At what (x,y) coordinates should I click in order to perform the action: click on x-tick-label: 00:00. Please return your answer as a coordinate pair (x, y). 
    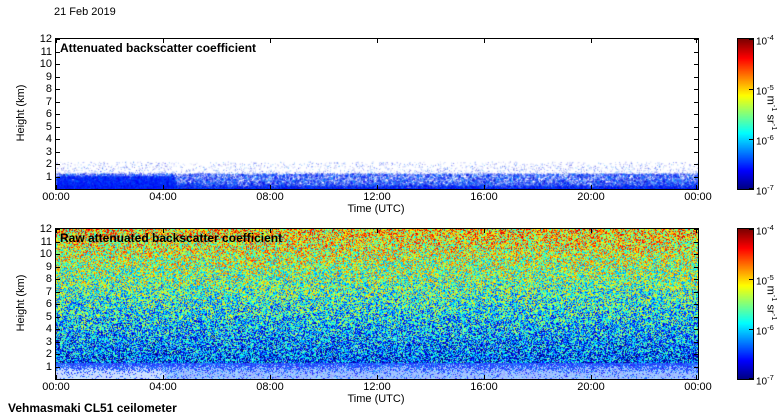
    Looking at the image, I should click on (56, 197).